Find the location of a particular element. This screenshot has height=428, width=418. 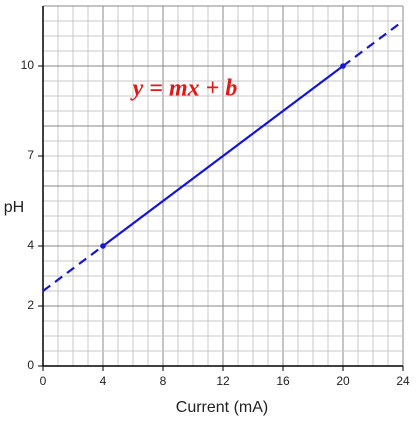

y-tick-label: 0 is located at coordinates (30, 365).